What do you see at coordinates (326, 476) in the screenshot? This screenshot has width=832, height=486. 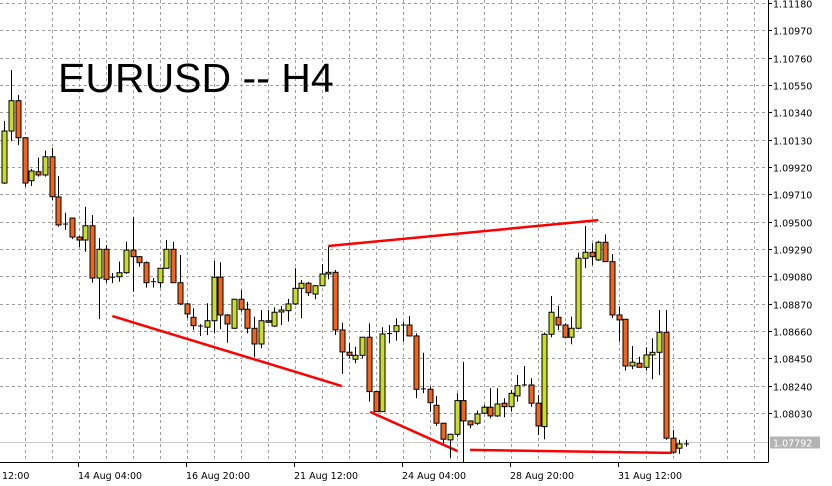 I see `x-tick-label: 21 Aug 12:00` at bounding box center [326, 476].